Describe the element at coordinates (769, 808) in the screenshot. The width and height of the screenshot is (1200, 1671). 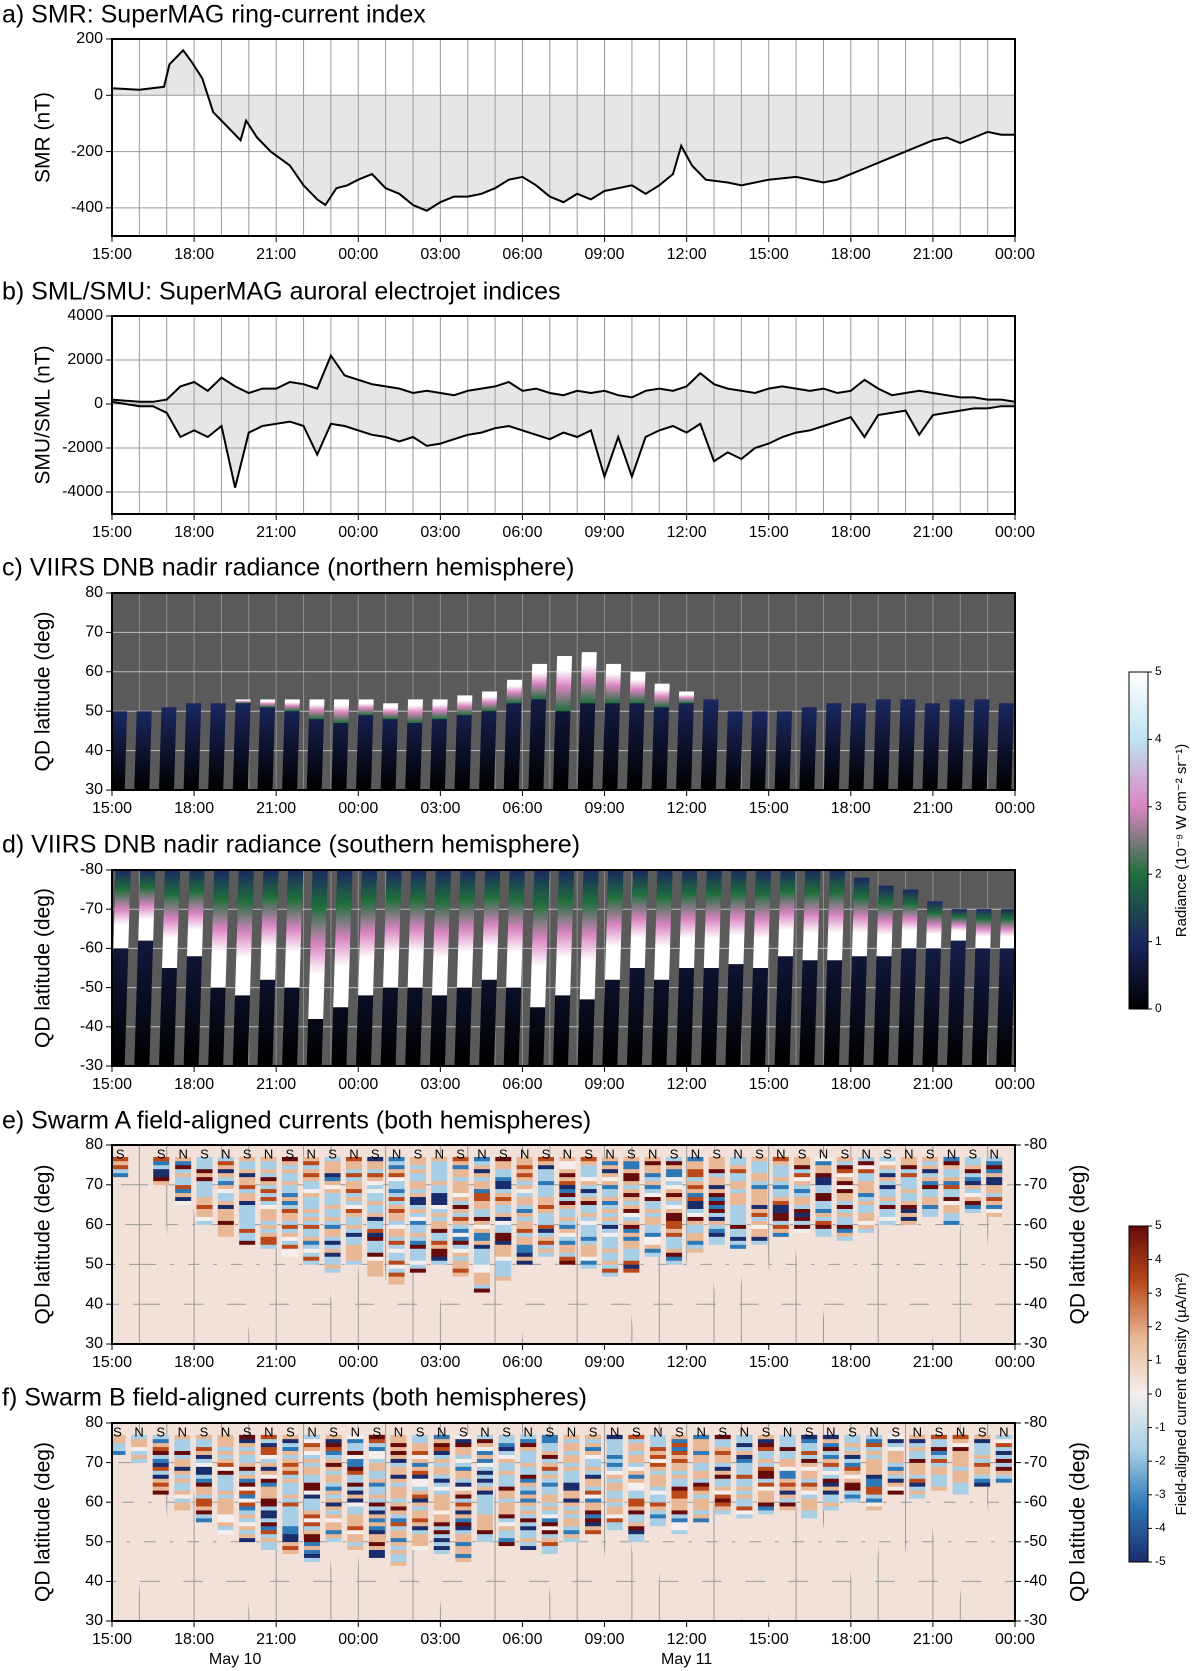
I see `x-tick-label: 15:00` at that location.